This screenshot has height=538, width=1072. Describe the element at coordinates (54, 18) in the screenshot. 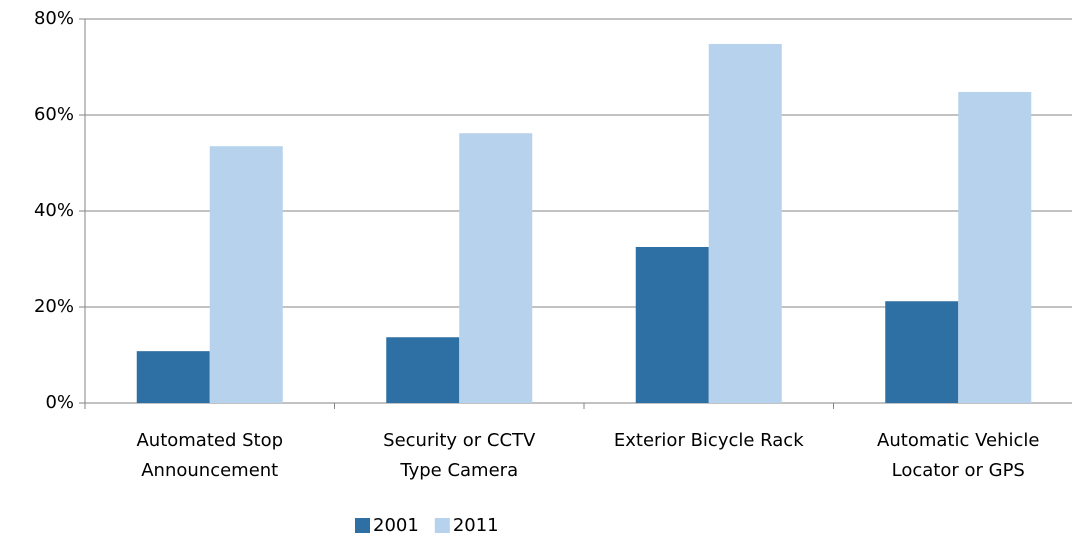

I see `y-tick-label: 80%` at that location.